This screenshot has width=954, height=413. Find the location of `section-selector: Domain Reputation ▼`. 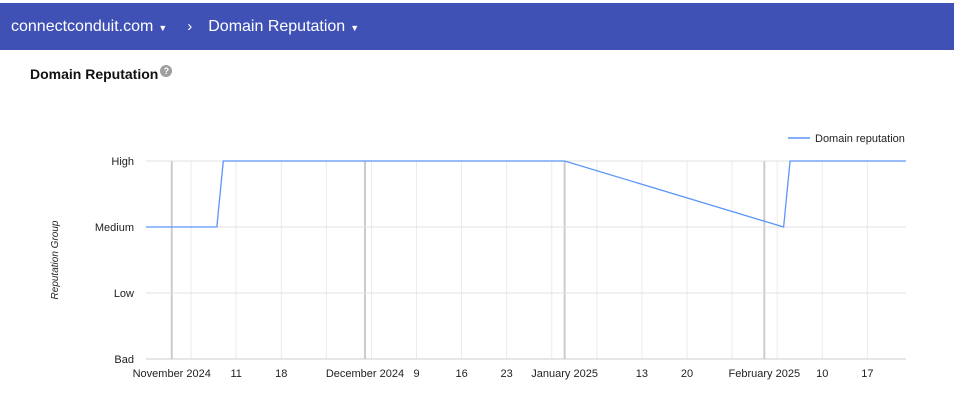

section-selector: Domain Reputation ▼ is located at coordinates (283, 27).